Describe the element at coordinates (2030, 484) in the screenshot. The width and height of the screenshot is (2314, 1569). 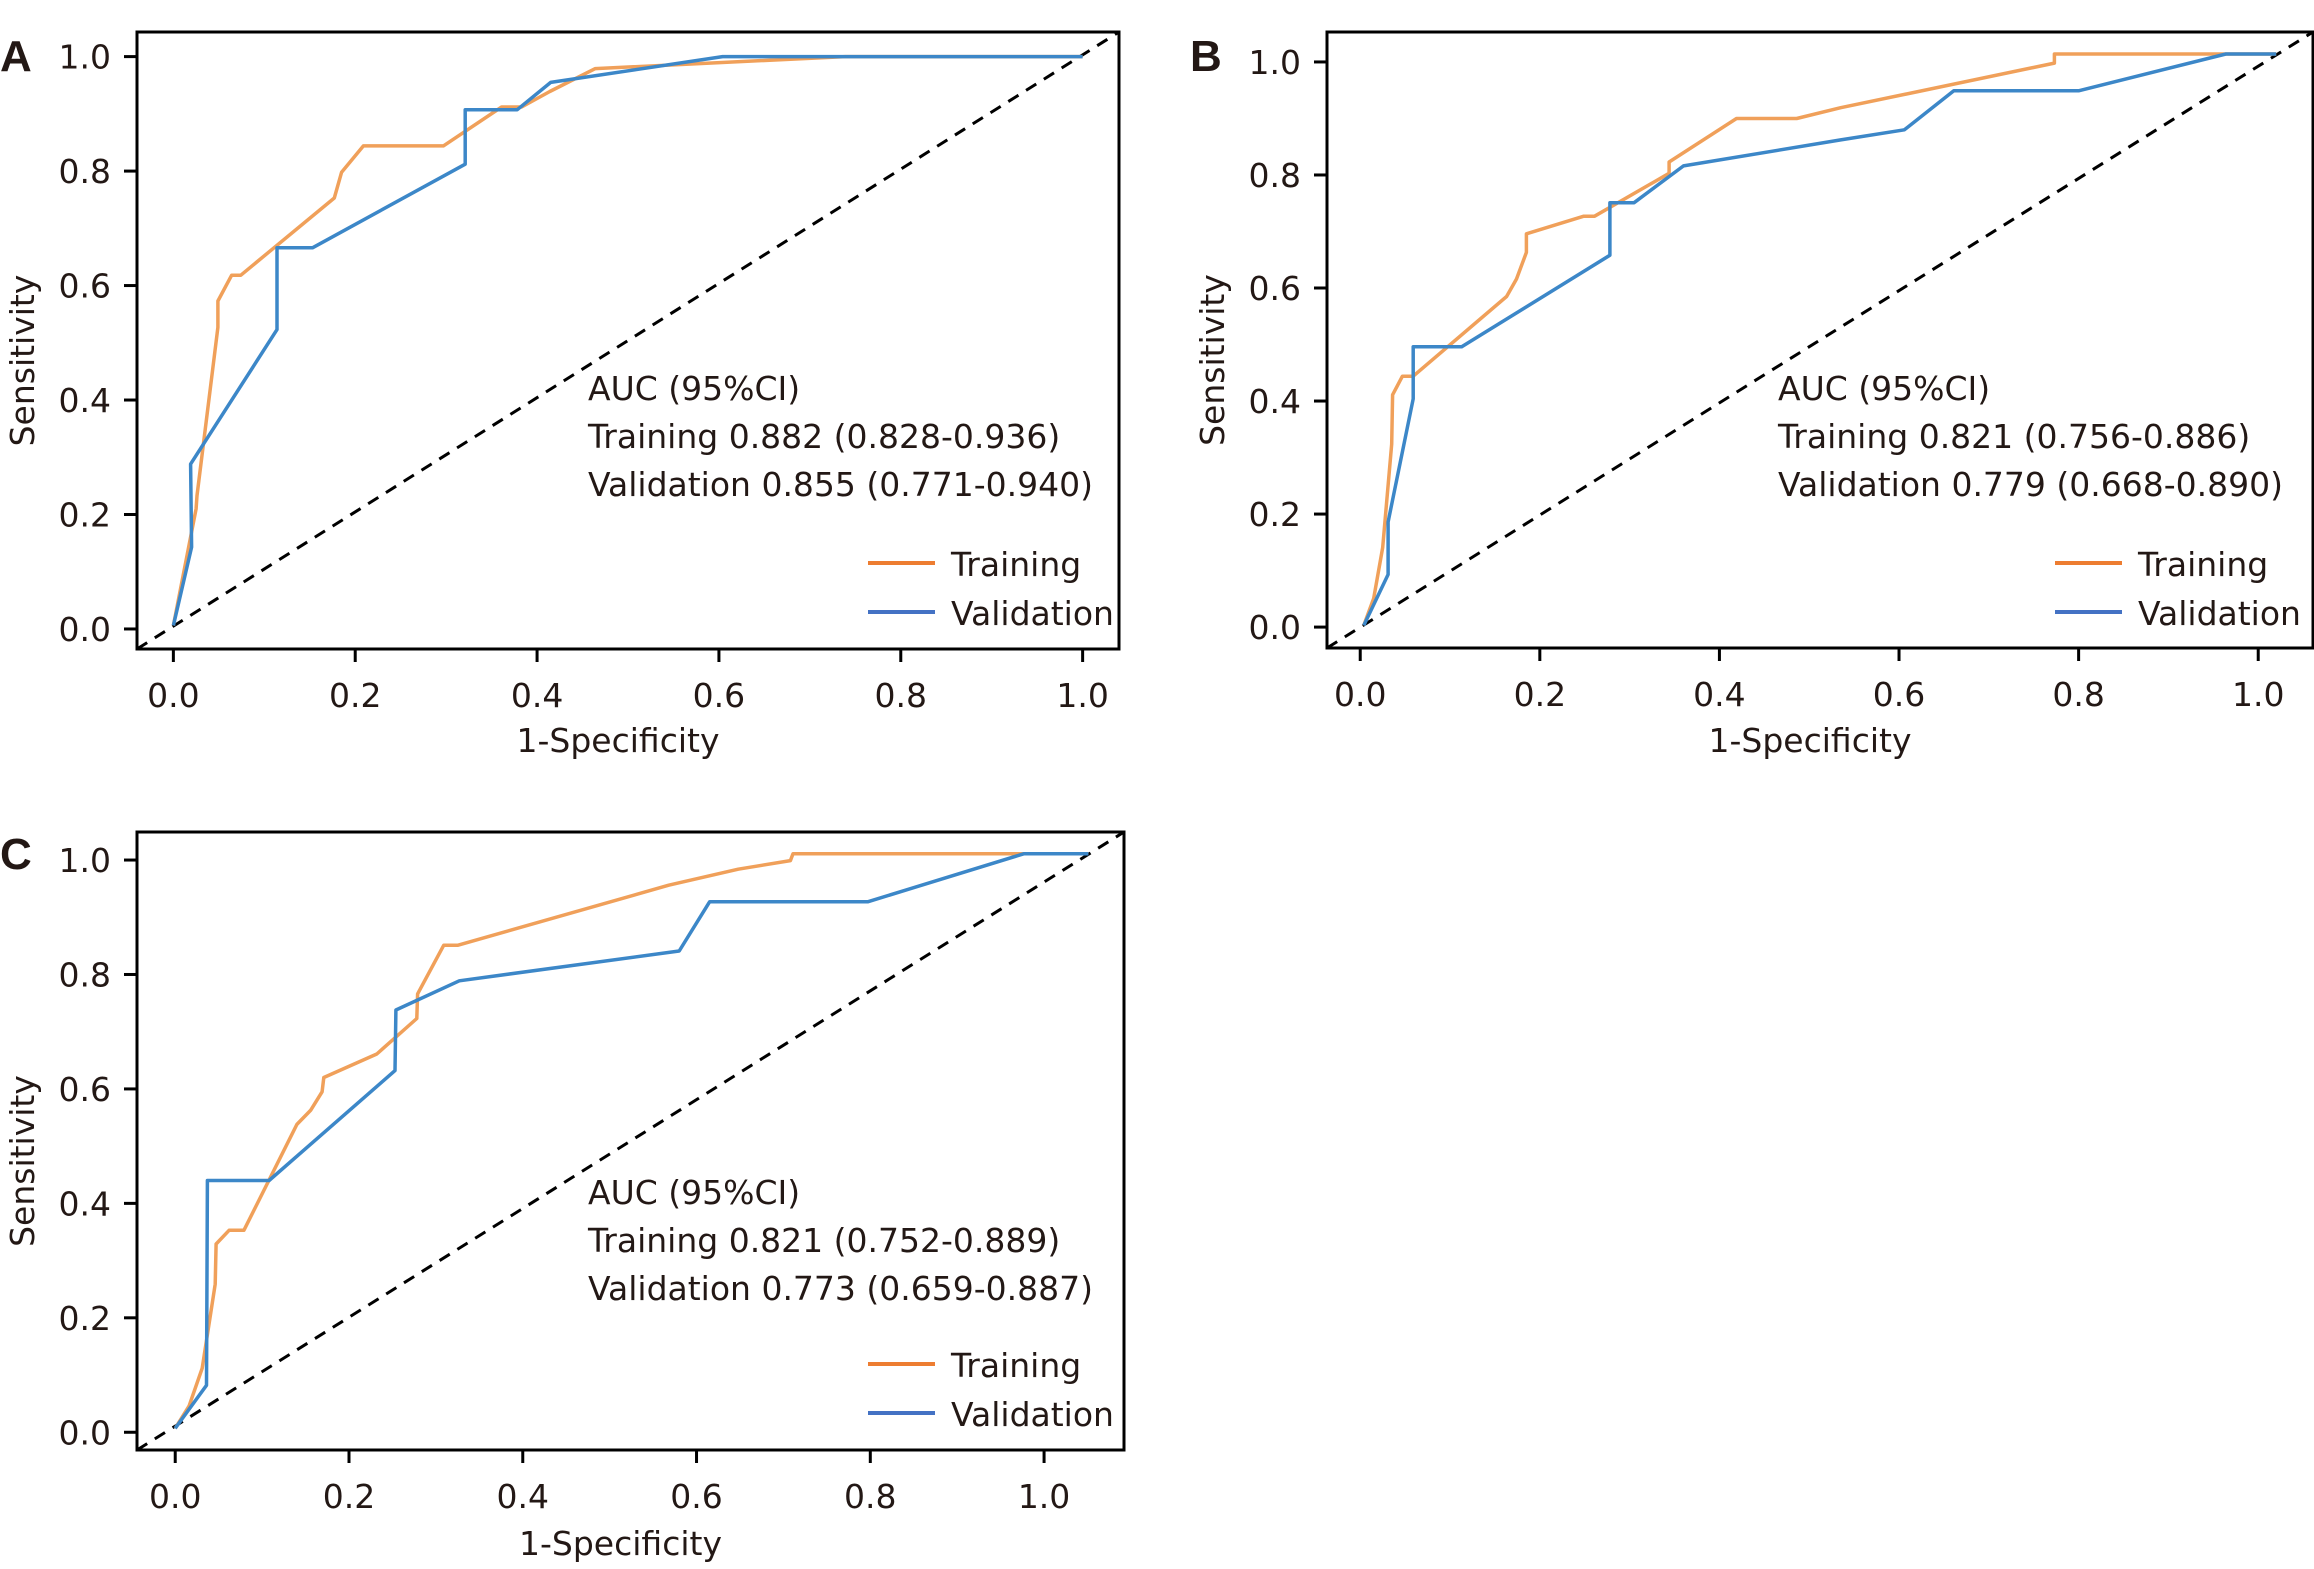
I see `auc-line-validation: Validation 0.779 (0.668-0.890)` at that location.